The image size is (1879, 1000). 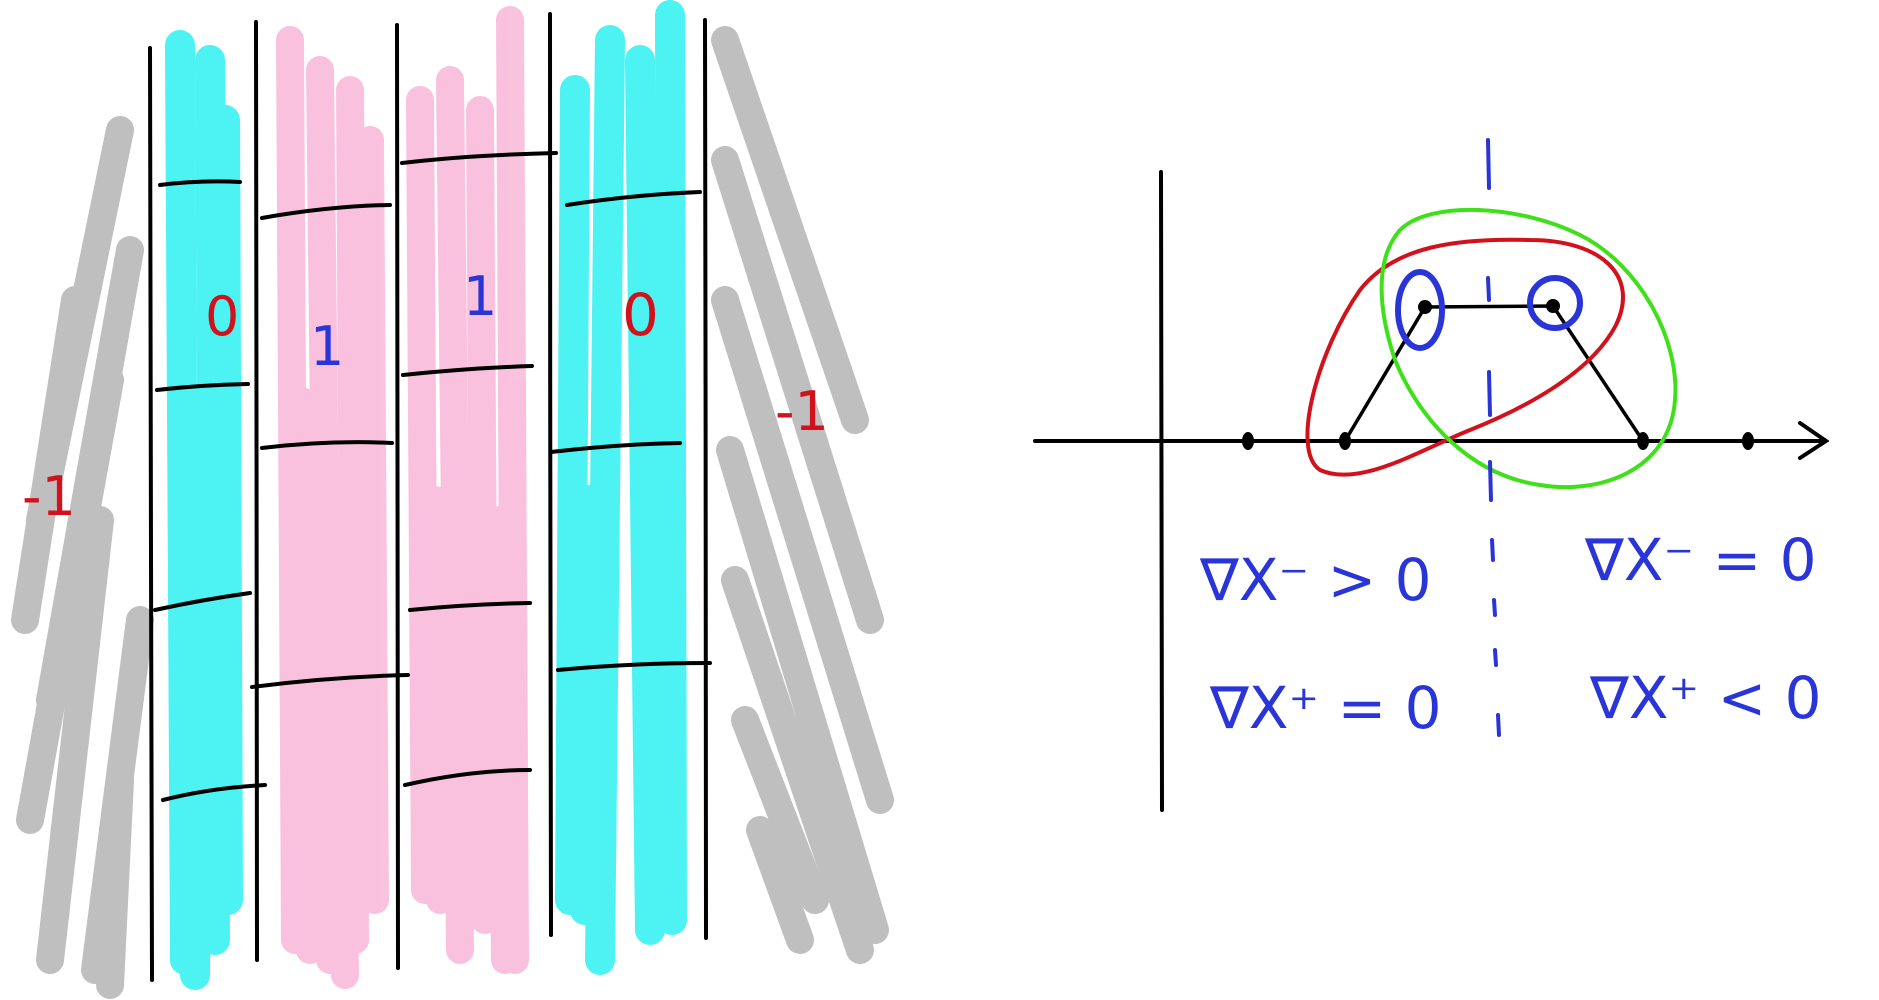 What do you see at coordinates (1315, 580) in the screenshot?
I see `eq-left-top: ∇X⁻ > 0` at bounding box center [1315, 580].